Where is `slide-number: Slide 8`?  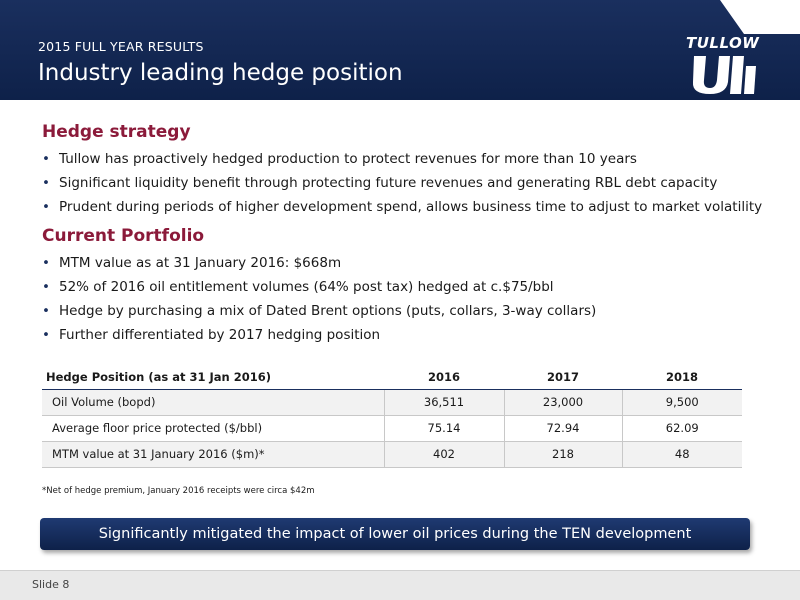 slide-number: Slide 8 is located at coordinates (51, 584).